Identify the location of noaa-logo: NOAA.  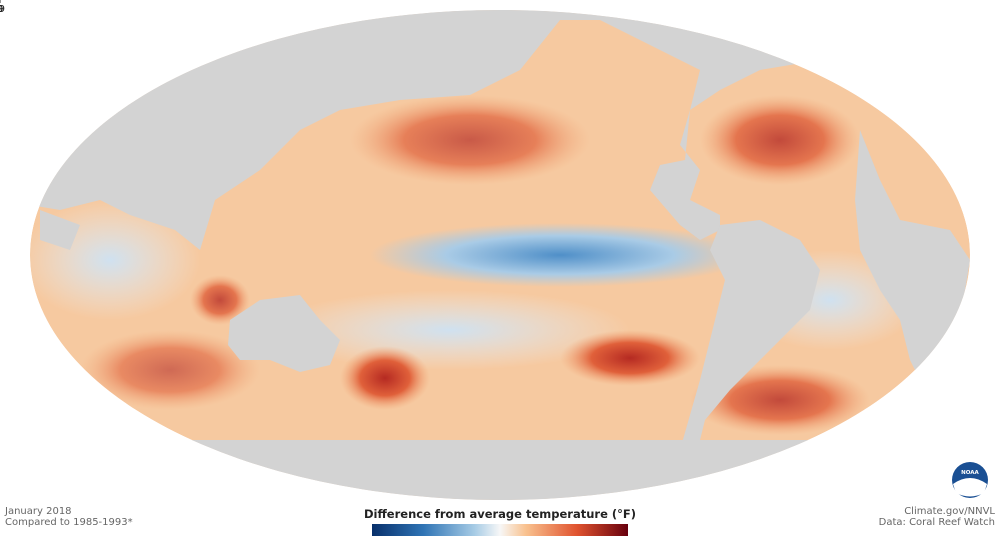
(970, 480).